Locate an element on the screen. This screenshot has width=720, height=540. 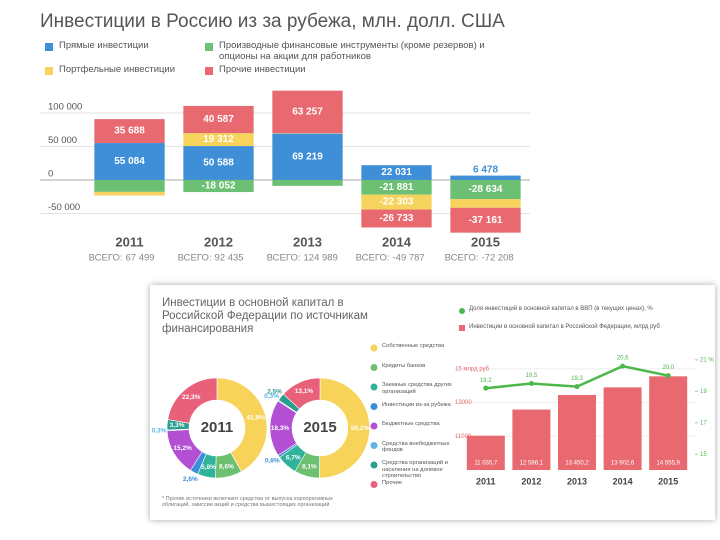
value-label: -18 052 is located at coordinates (219, 186).